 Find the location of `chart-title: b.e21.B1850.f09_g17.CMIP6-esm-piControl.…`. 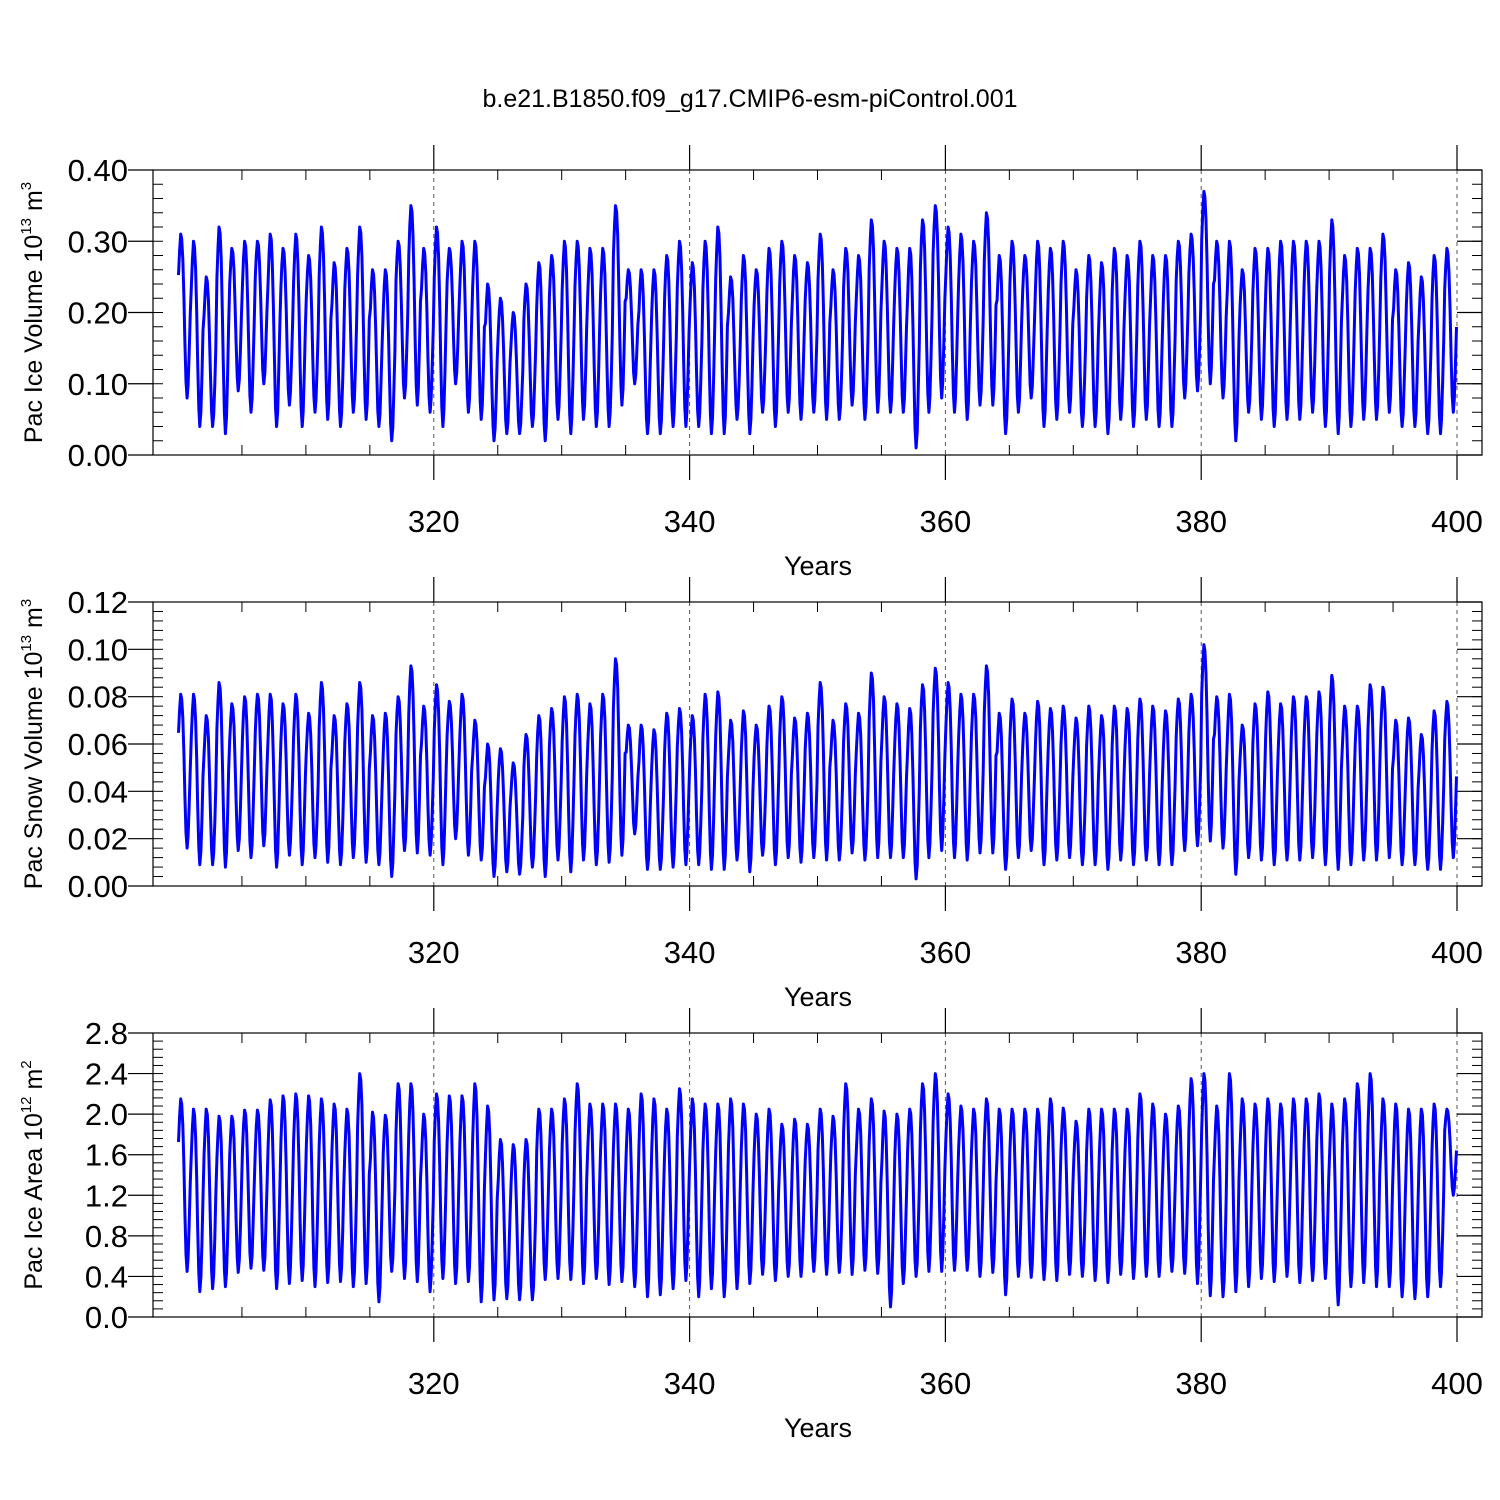

chart-title: b.e21.B1850.f09_g17.CMIP6-esm-piControl.… is located at coordinates (749, 99).